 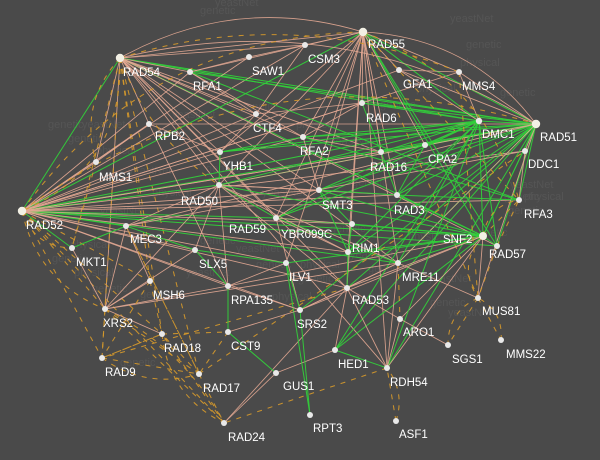 What do you see at coordinates (459, 72) in the screenshot?
I see `node-mms4` at bounding box center [459, 72].